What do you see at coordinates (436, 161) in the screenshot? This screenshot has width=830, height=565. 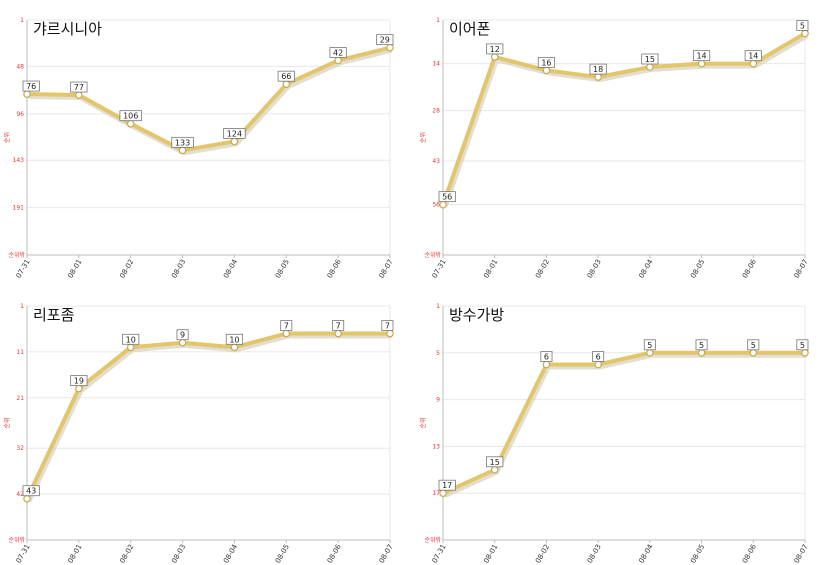 I see `y-tick-label: 43` at bounding box center [436, 161].